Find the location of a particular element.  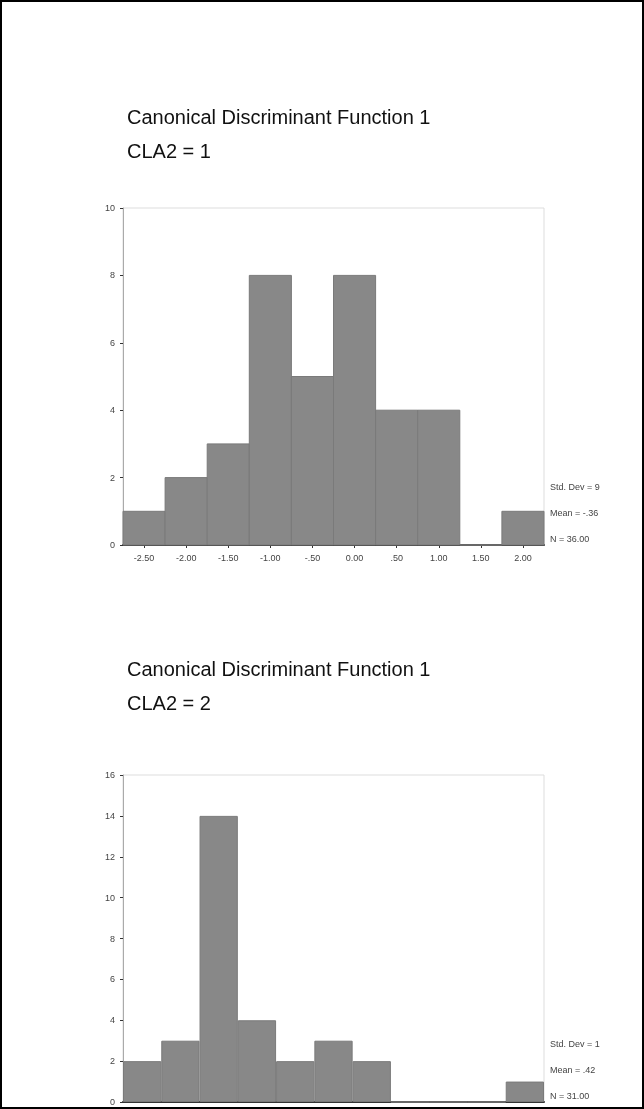

text: Std. Dev = 1 is located at coordinates (575, 1043).